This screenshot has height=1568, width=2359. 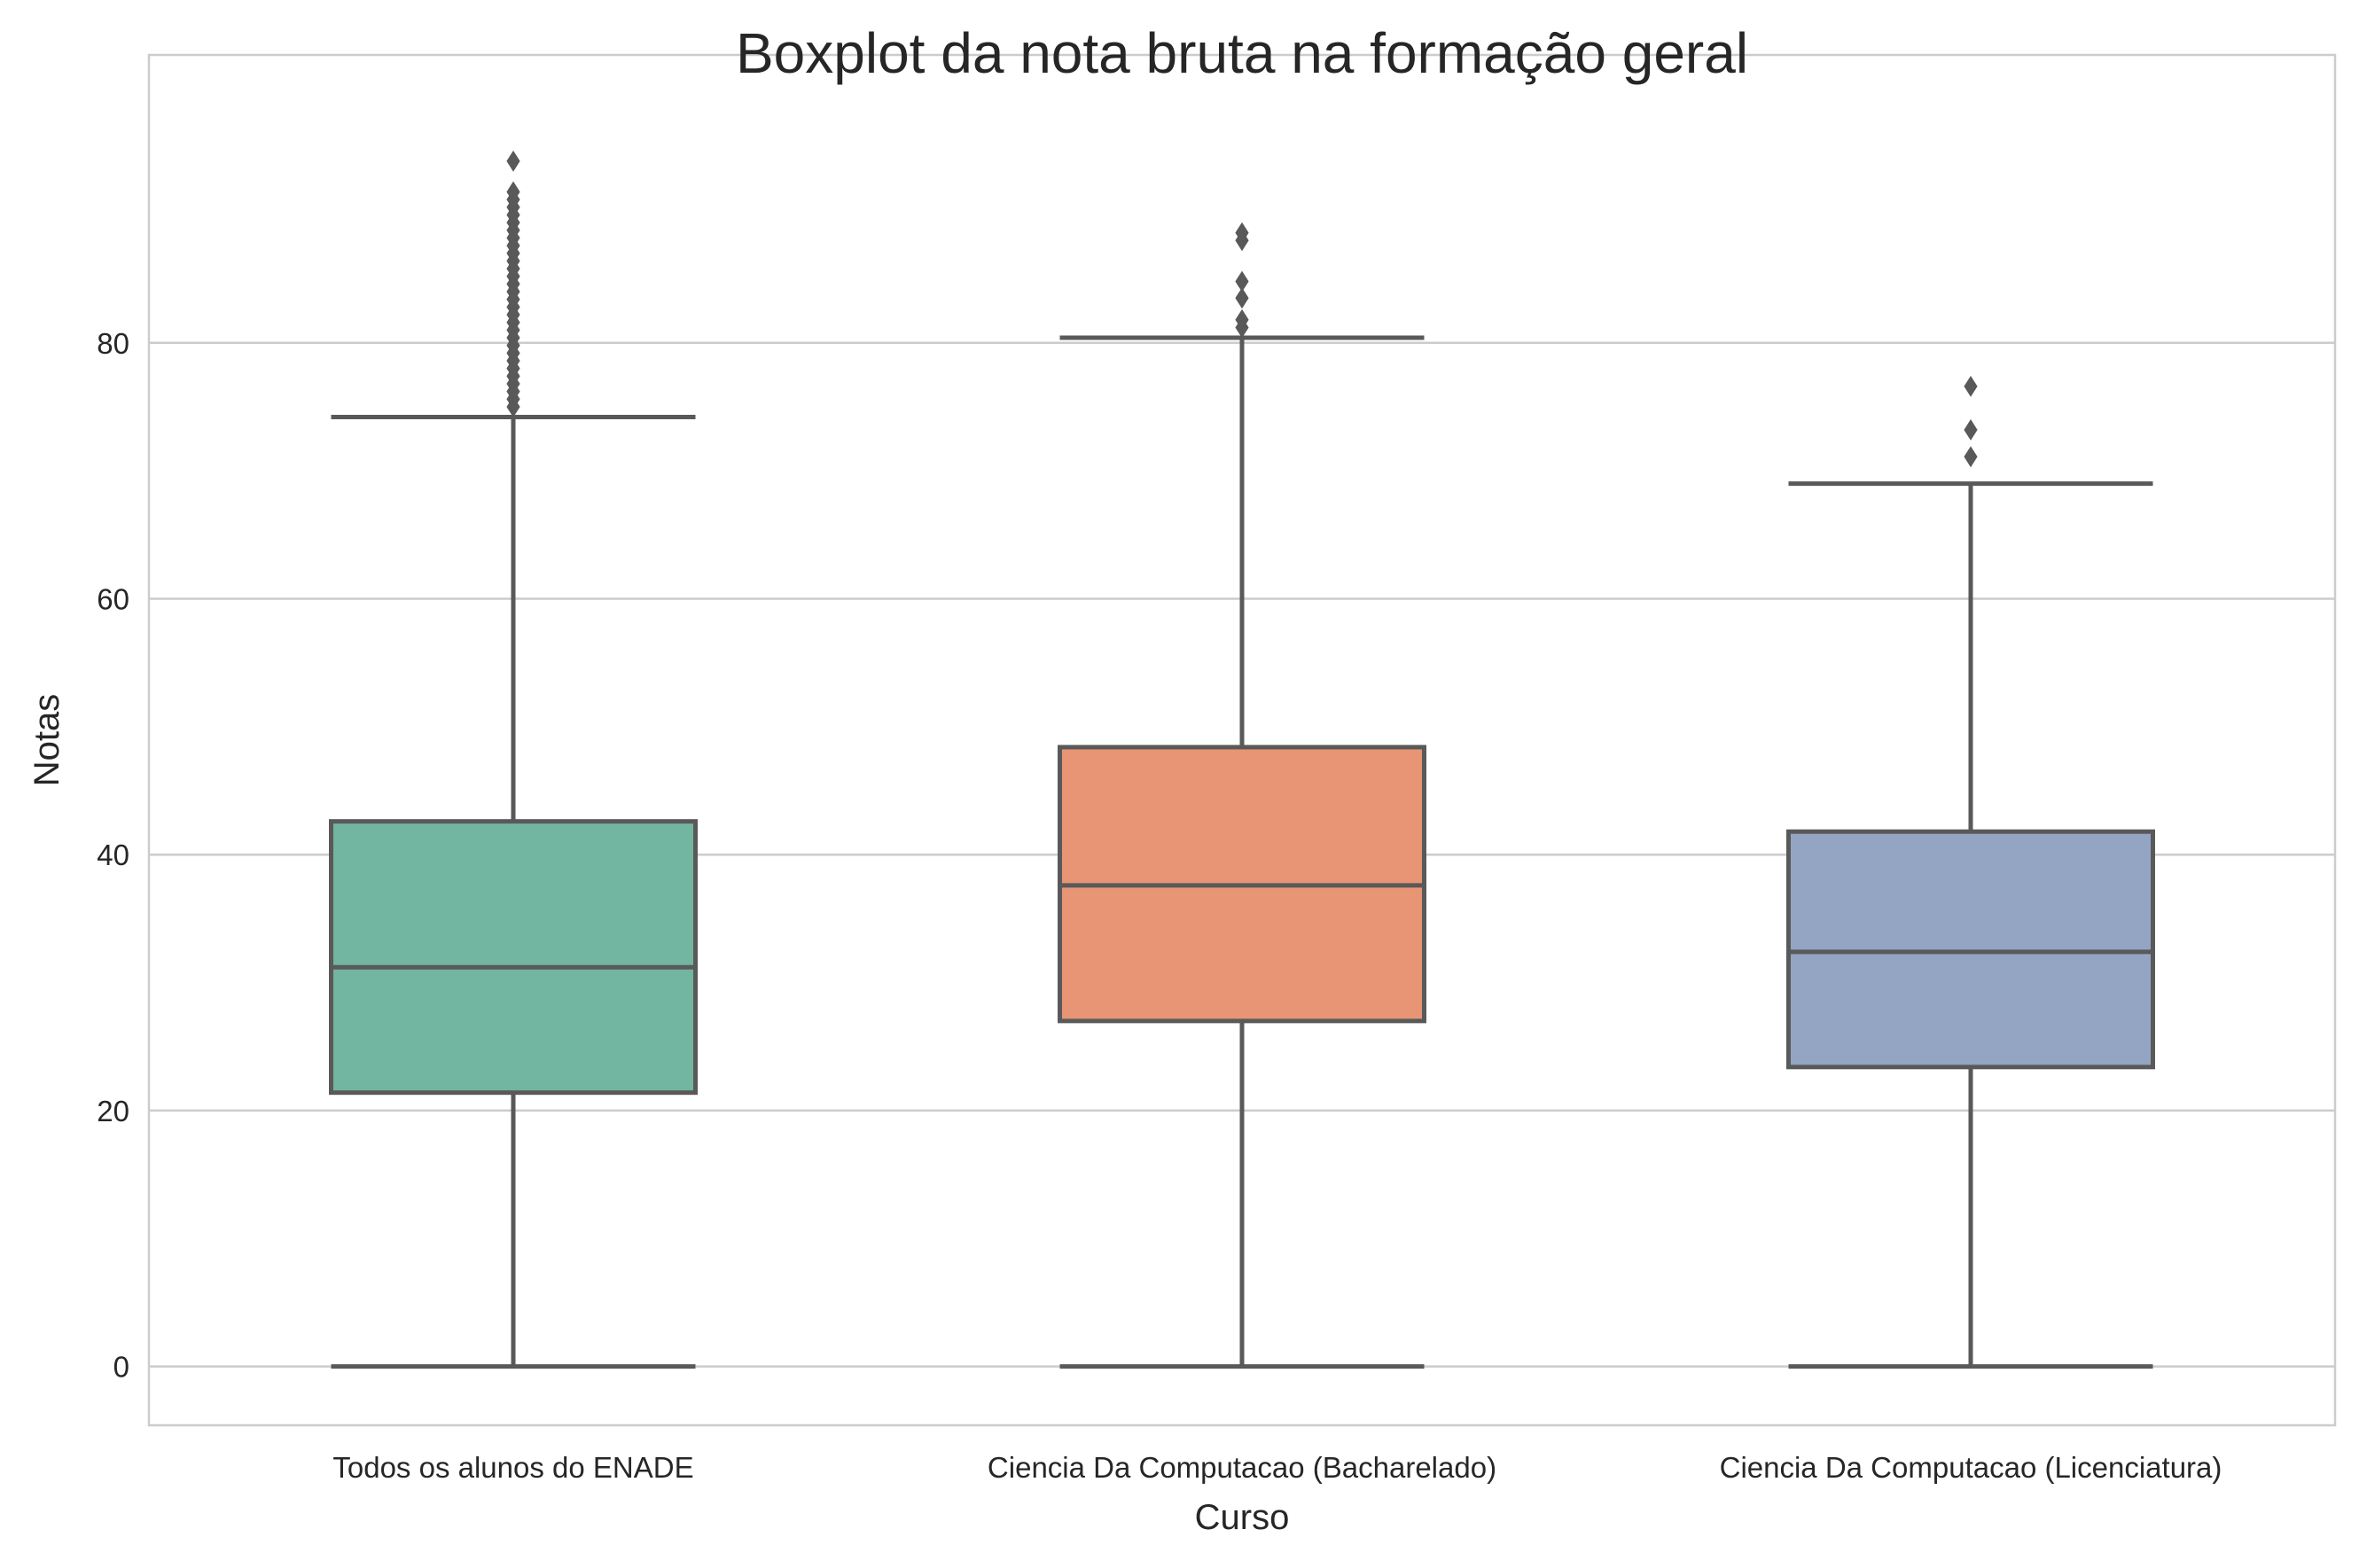 I want to click on y-tick-label: 60, so click(x=113, y=598).